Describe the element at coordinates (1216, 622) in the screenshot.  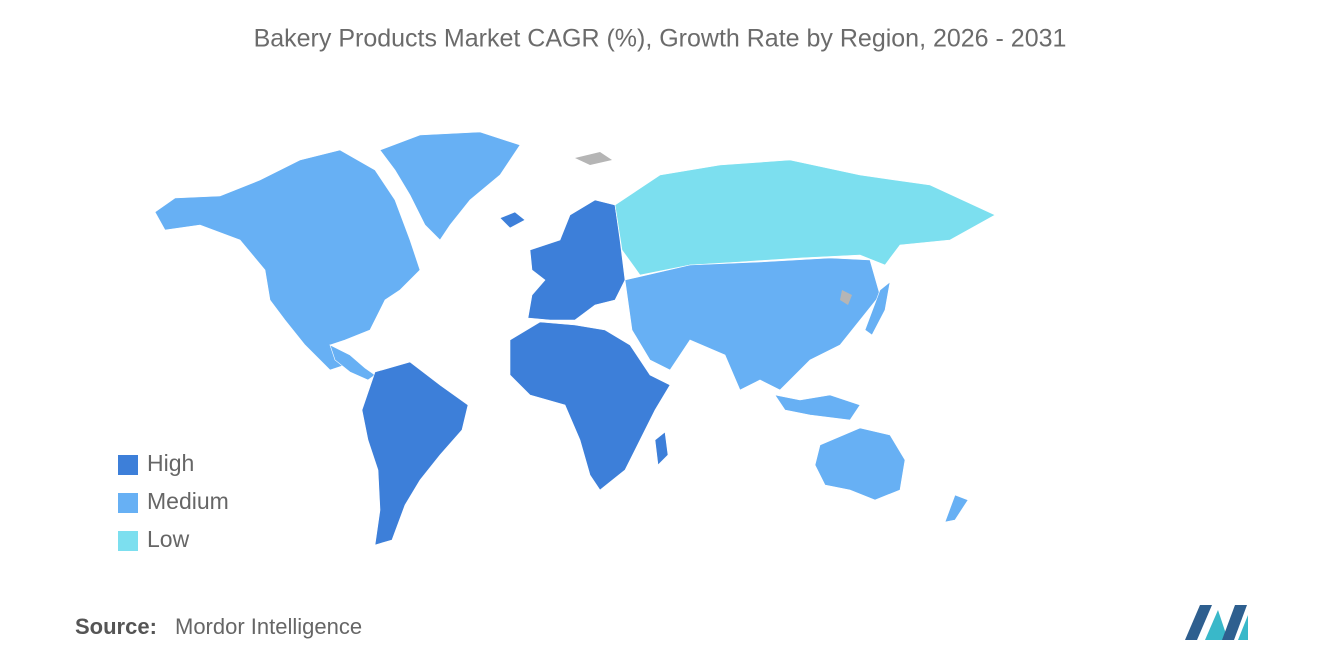
I see `logo` at that location.